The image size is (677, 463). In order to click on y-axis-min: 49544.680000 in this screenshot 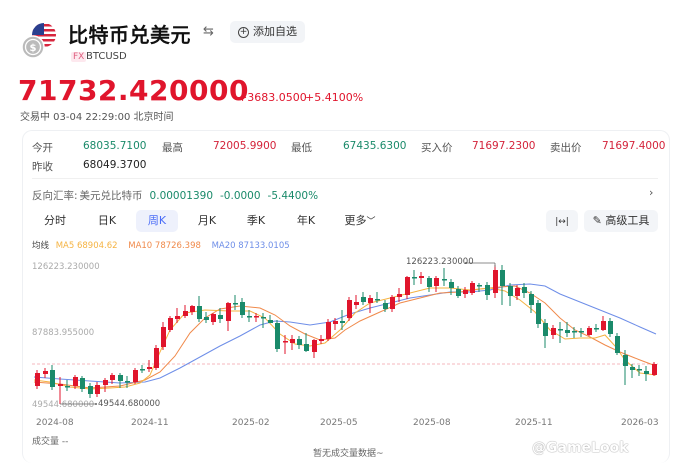, I will do `click(63, 405)`.